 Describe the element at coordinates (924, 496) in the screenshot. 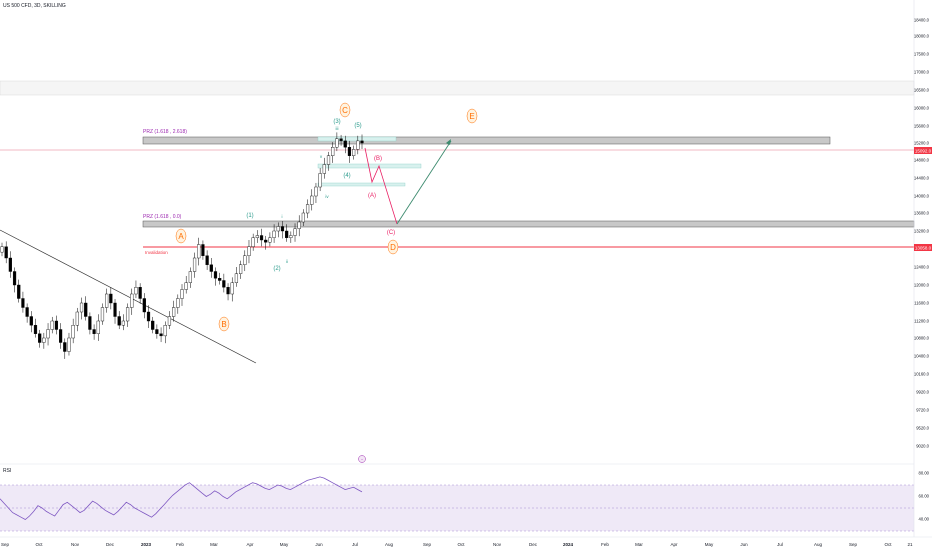

I see `rsi-axis: 80.00 60.00 40.00` at that location.